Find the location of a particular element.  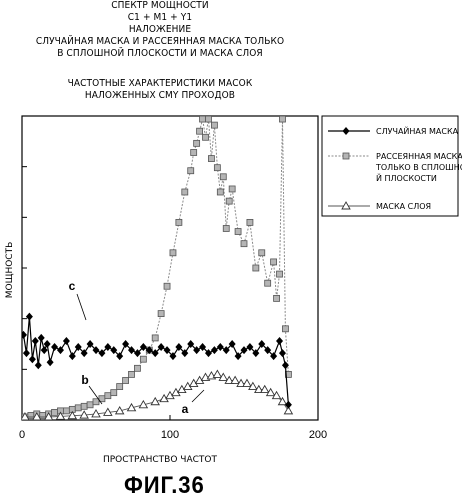

y-axis-label: МОЩНОСТЬ is located at coordinates (10, 270).